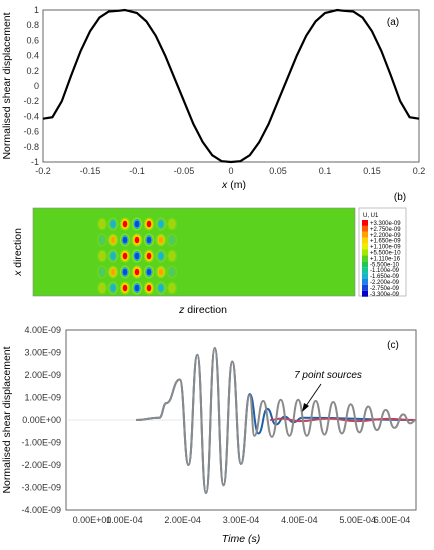 The width and height of the screenshot is (434, 550). I want to click on panel-c-label: (c), so click(393, 345).